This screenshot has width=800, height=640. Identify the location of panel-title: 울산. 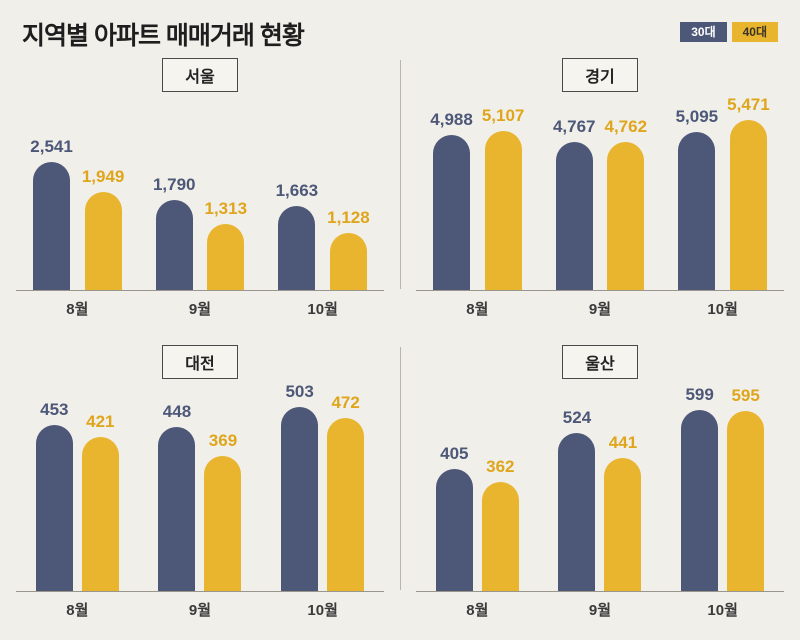
(600, 362).